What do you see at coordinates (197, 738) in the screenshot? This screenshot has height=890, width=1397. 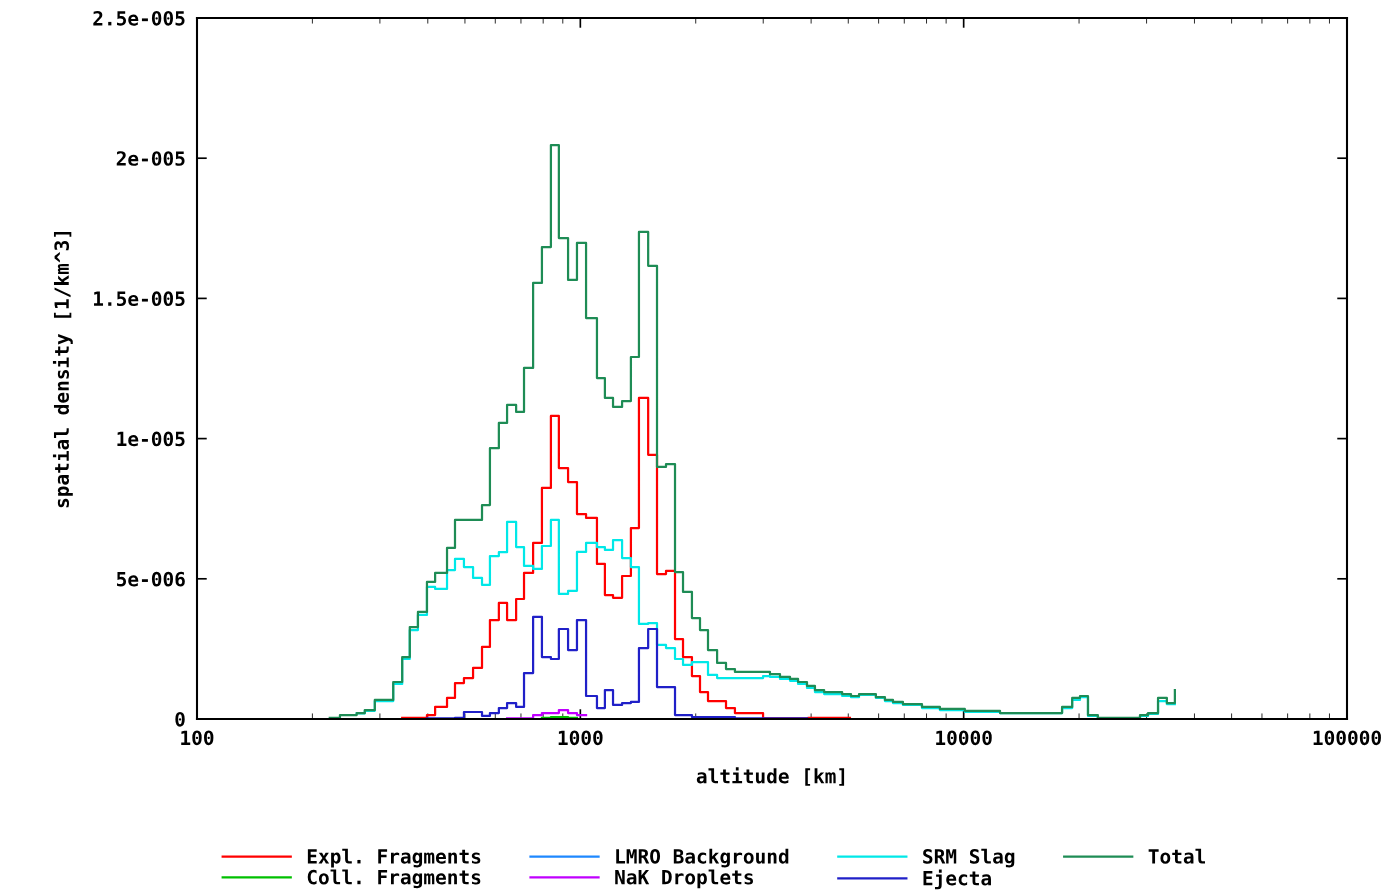 I see `x-tick-label: 100` at bounding box center [197, 738].